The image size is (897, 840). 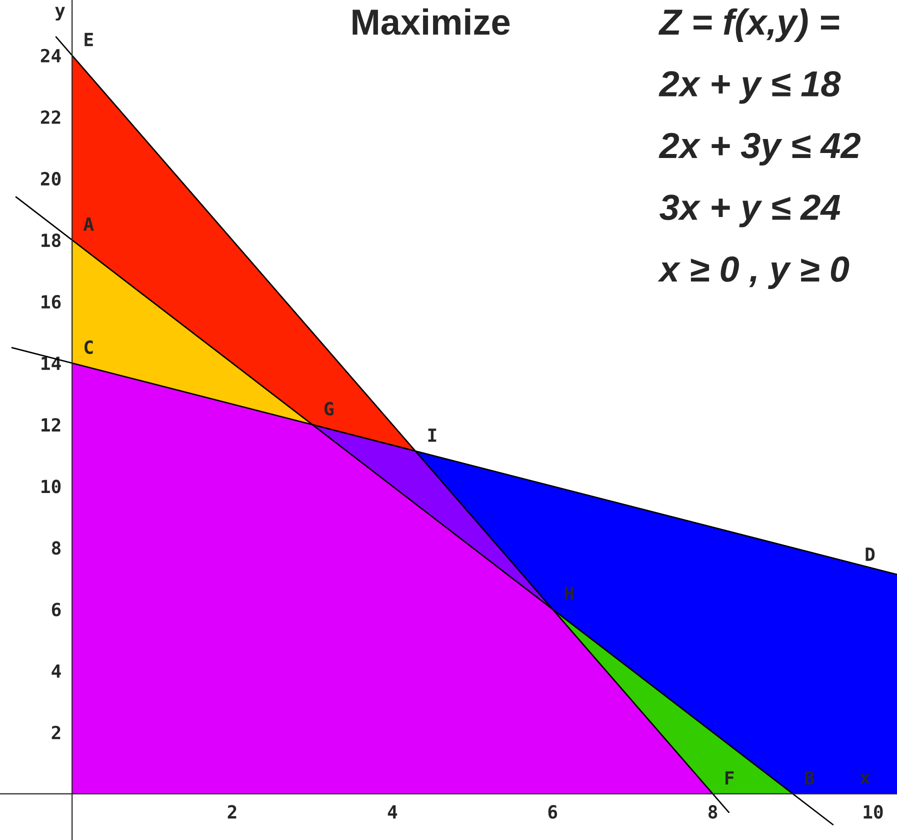 I want to click on annotation: E, so click(x=88, y=39).